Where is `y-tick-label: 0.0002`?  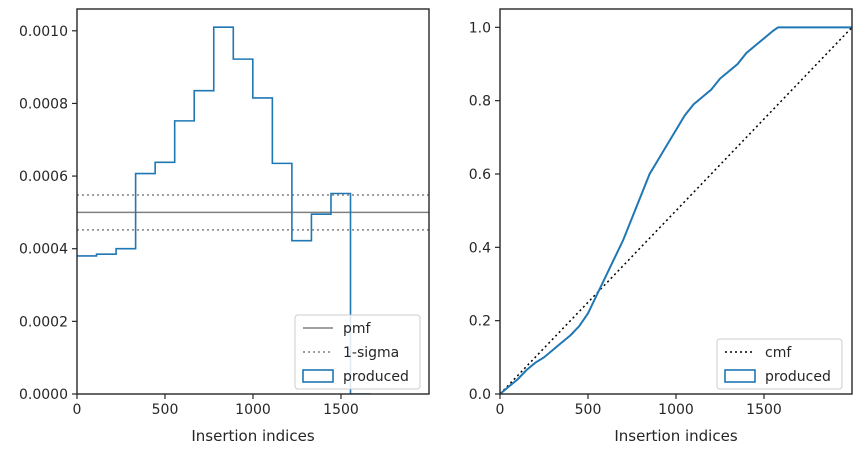
y-tick-label: 0.0002 is located at coordinates (43, 322).